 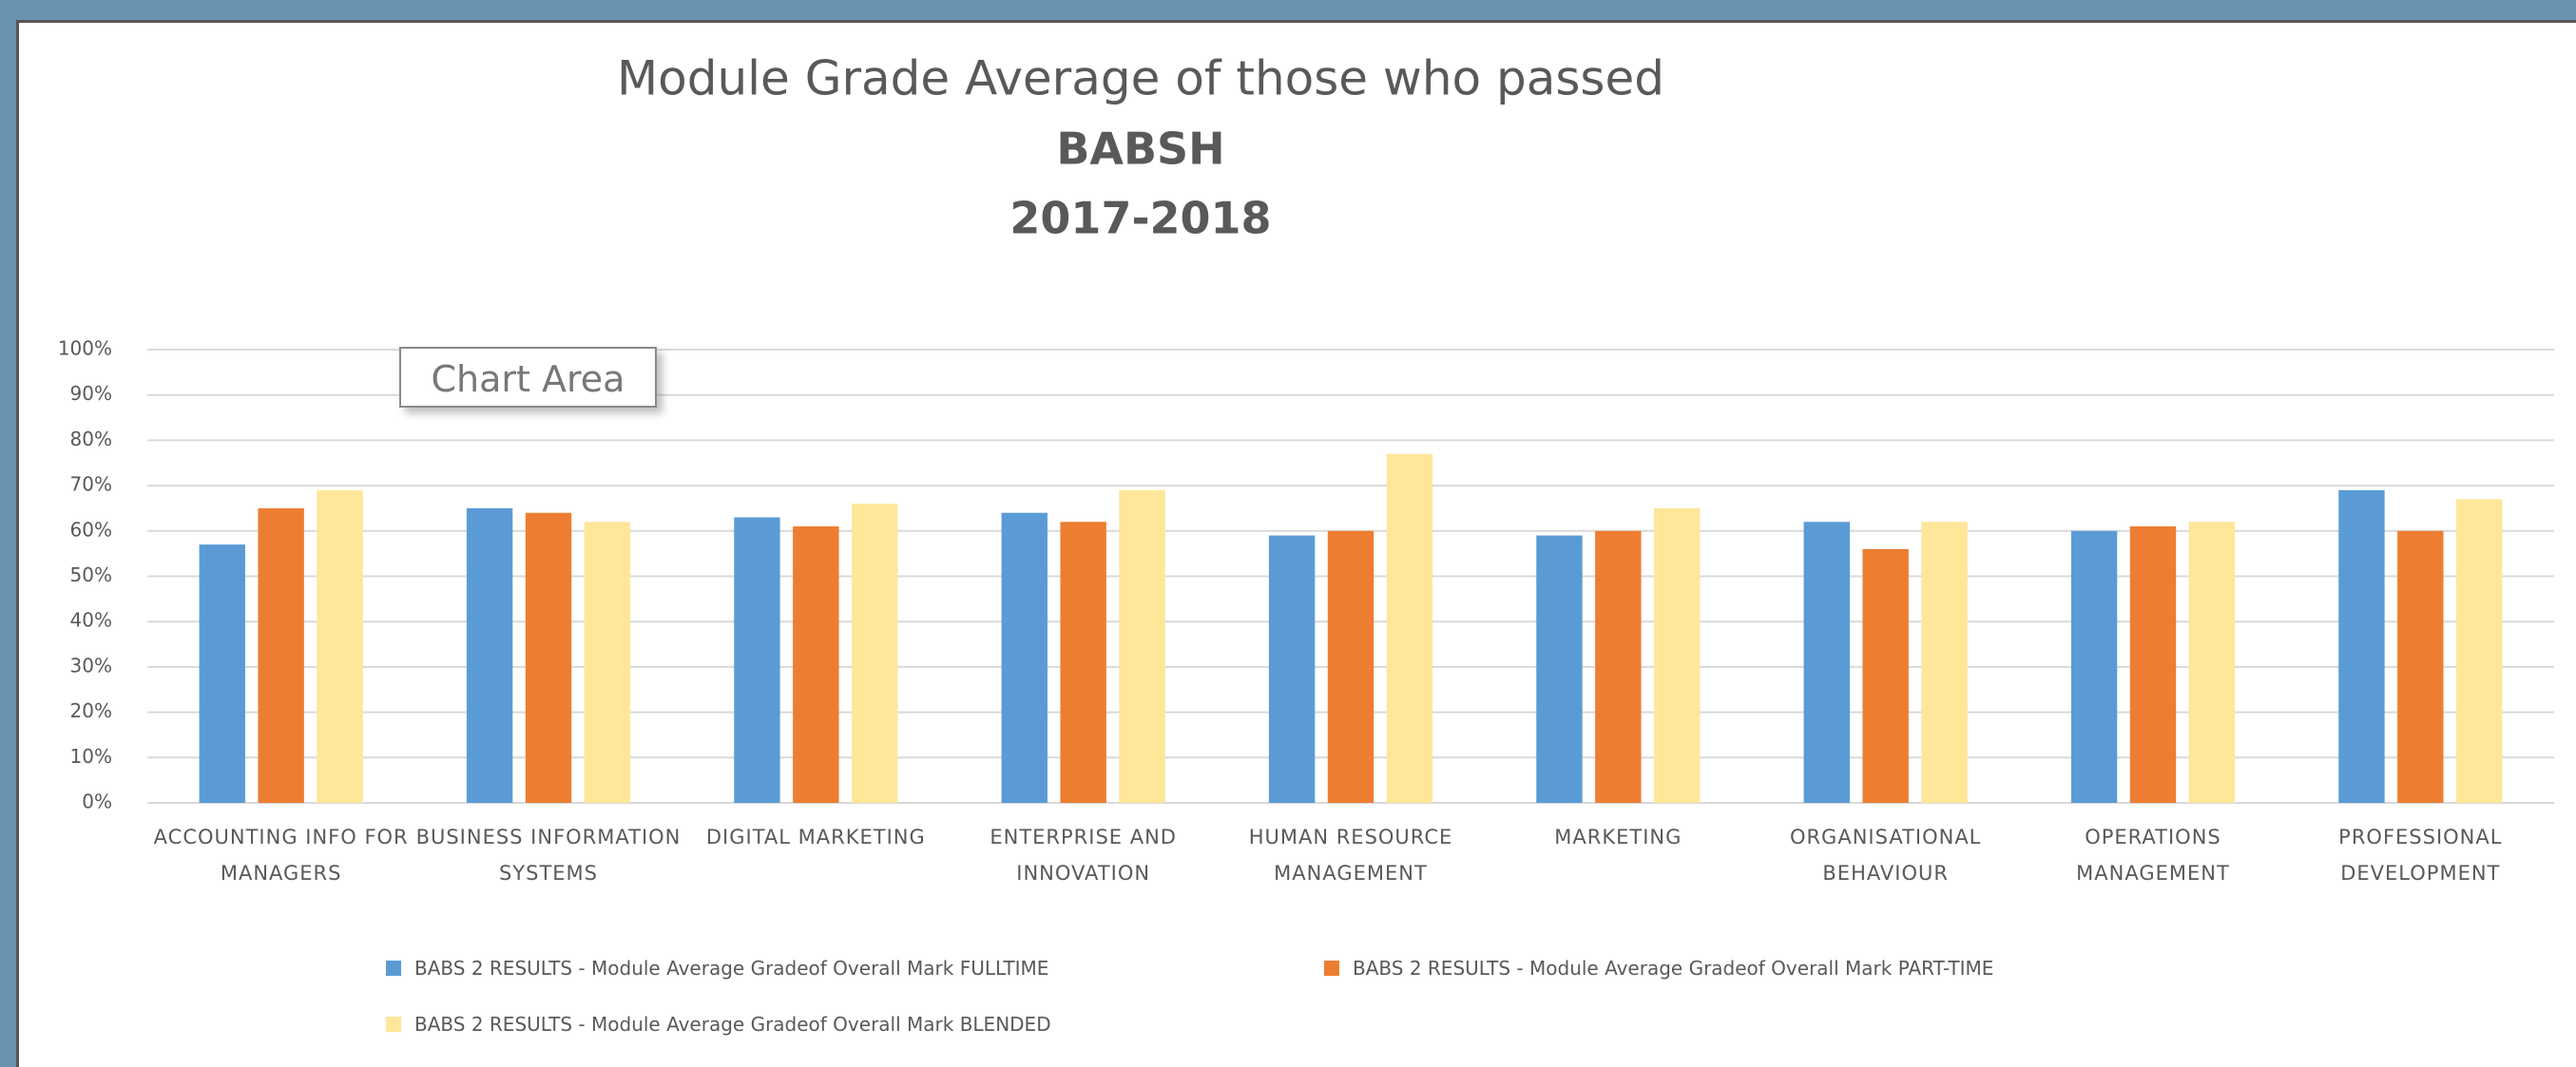 I want to click on y-tick-label: 30%, so click(x=91, y=665).